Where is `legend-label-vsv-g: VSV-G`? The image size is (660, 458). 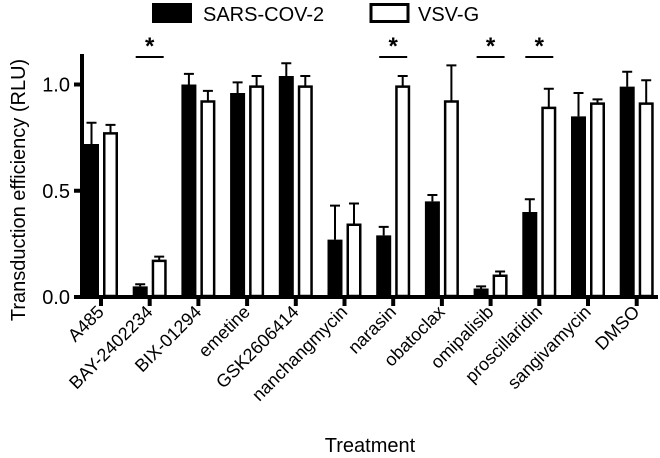
legend-label-vsv-g: VSV-G is located at coordinates (448, 15).